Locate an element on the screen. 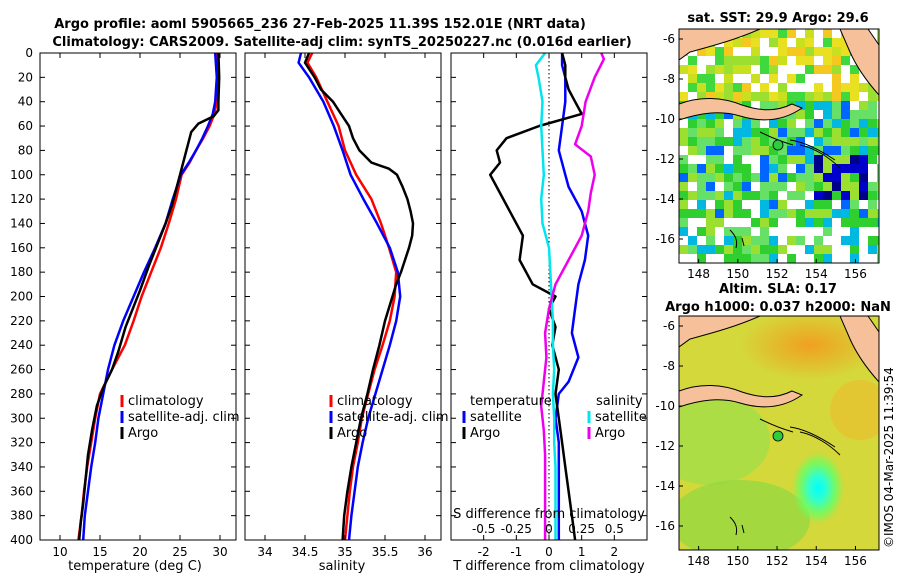 Image resolution: width=900 pixels, height=580 pixels. x-tick-label: 0 is located at coordinates (549, 552).